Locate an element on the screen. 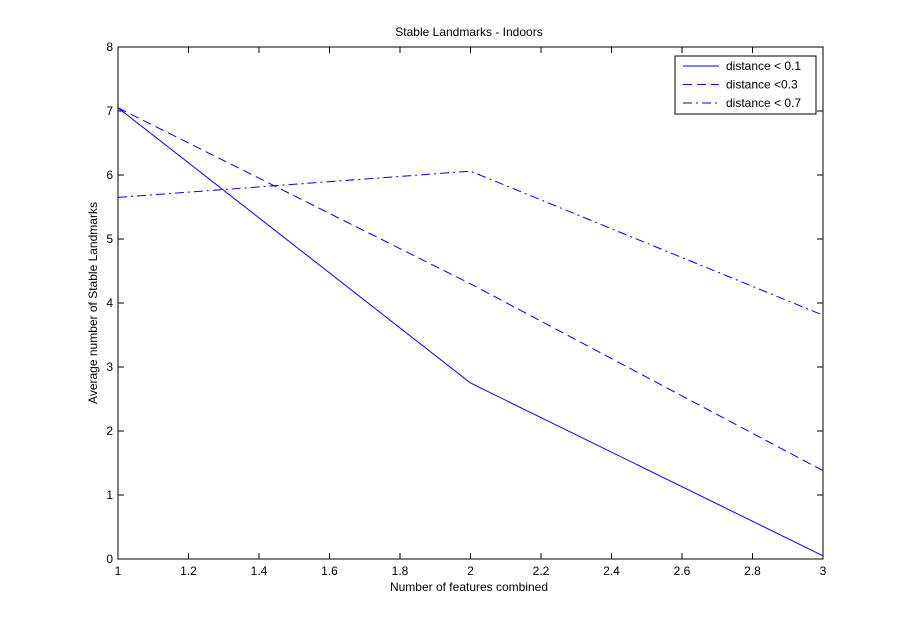 The height and width of the screenshot is (628, 909). y-tick-label: 8 is located at coordinates (109, 47).